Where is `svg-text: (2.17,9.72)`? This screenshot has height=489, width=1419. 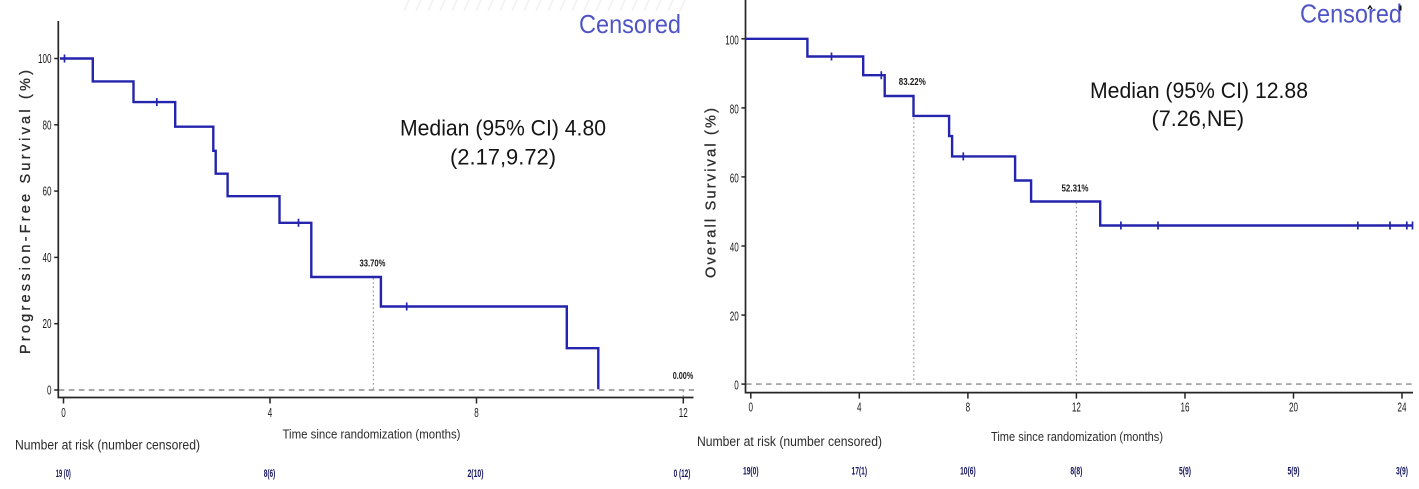
svg-text: (2.17,9.72) is located at coordinates (503, 157).